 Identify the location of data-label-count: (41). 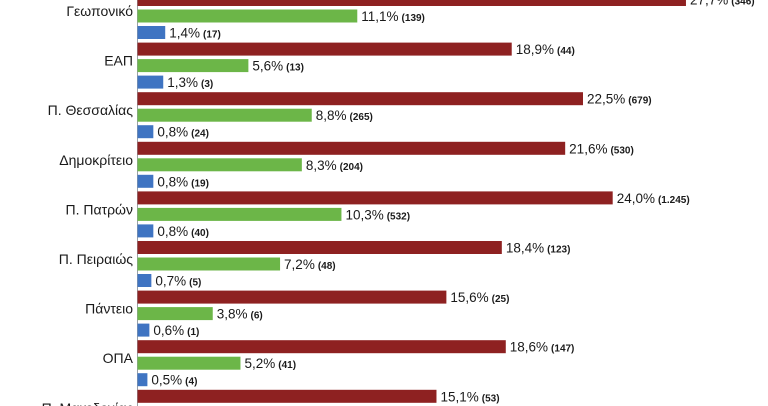
(287, 365).